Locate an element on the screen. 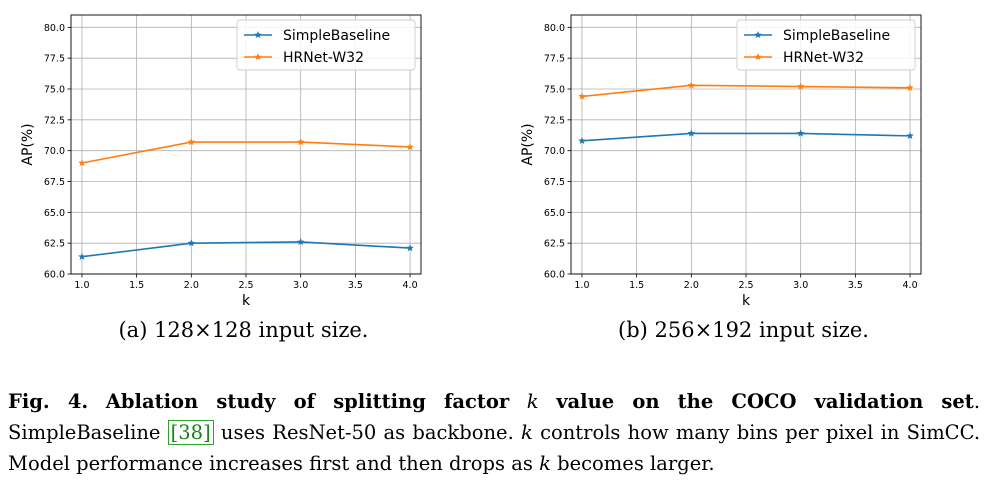 The width and height of the screenshot is (987, 491). chart-a-xtick-label: 3.0 is located at coordinates (300, 285).